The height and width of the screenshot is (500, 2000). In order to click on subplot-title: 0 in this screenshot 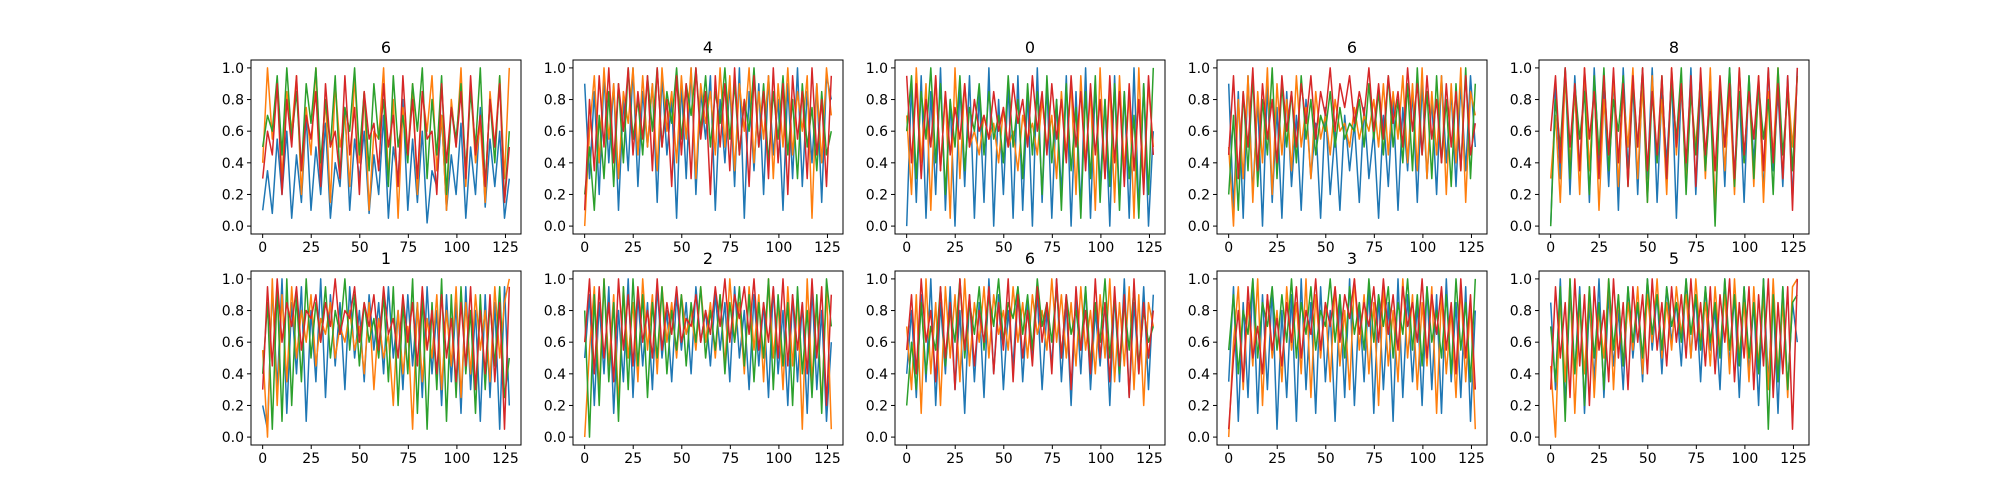, I will do `click(1030, 47)`.